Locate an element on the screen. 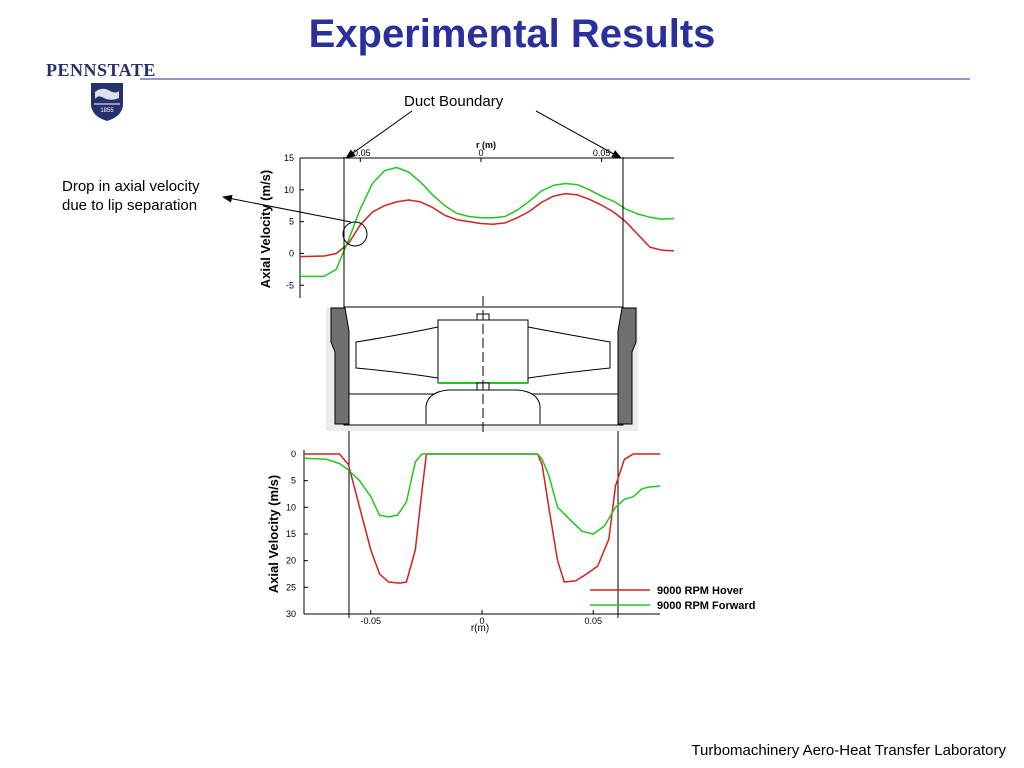 This screenshot has width=1024, height=768. top-chart-series is located at coordinates (487, 222).